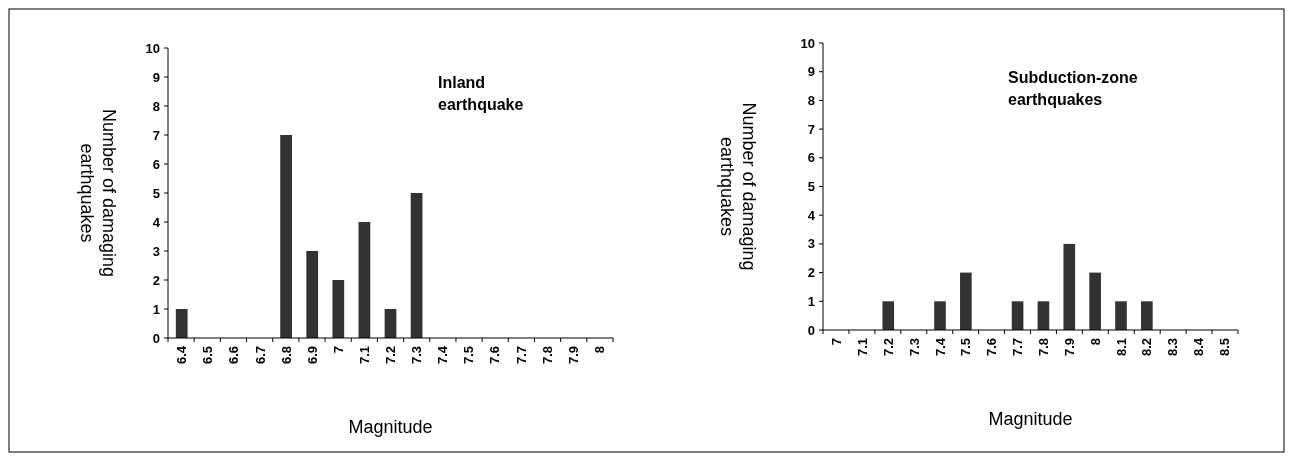  Describe the element at coordinates (1224, 347) in the screenshot. I see `x-tick-label: 8.5` at that location.